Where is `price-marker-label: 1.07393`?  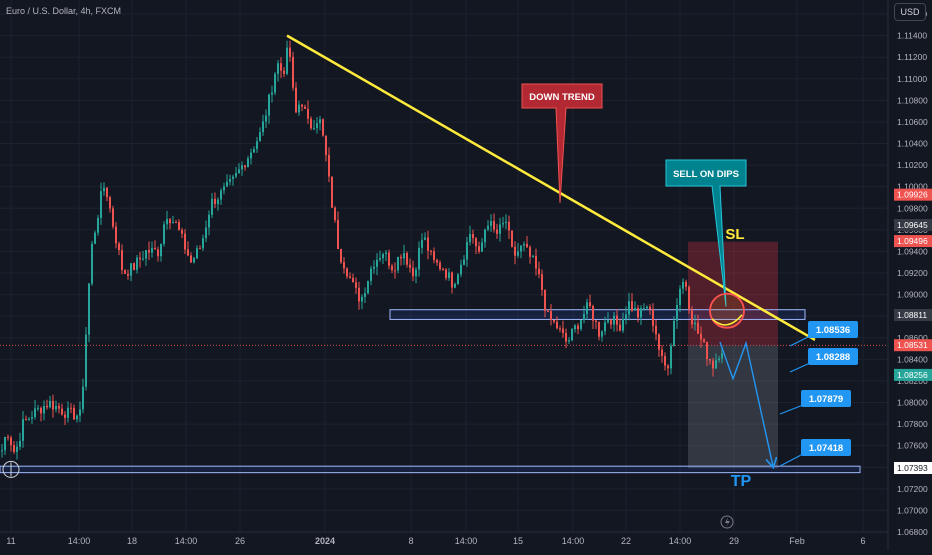 price-marker-label: 1.07393 is located at coordinates (912, 468).